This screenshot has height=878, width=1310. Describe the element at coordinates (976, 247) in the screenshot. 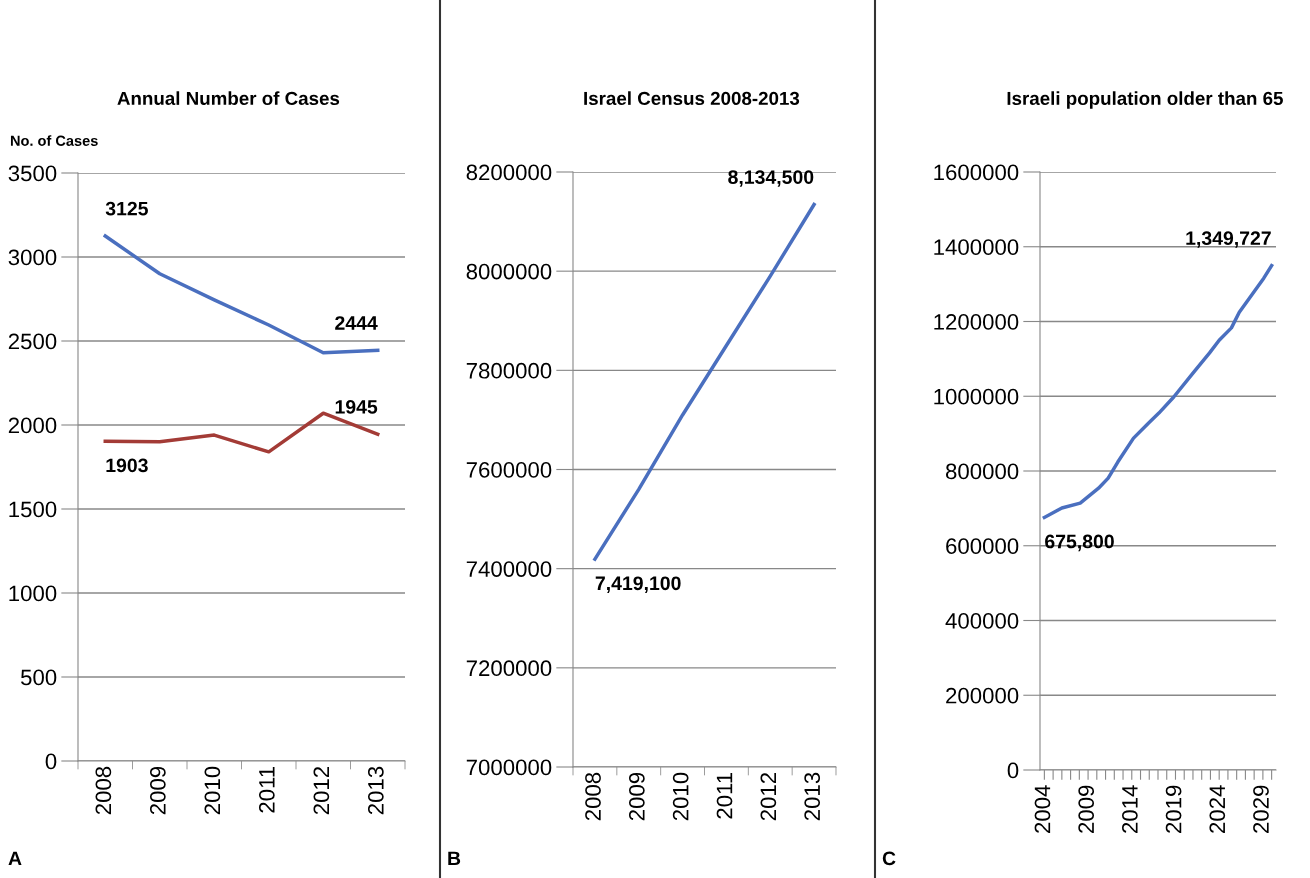

I see `y-tick-label: 1400000` at that location.